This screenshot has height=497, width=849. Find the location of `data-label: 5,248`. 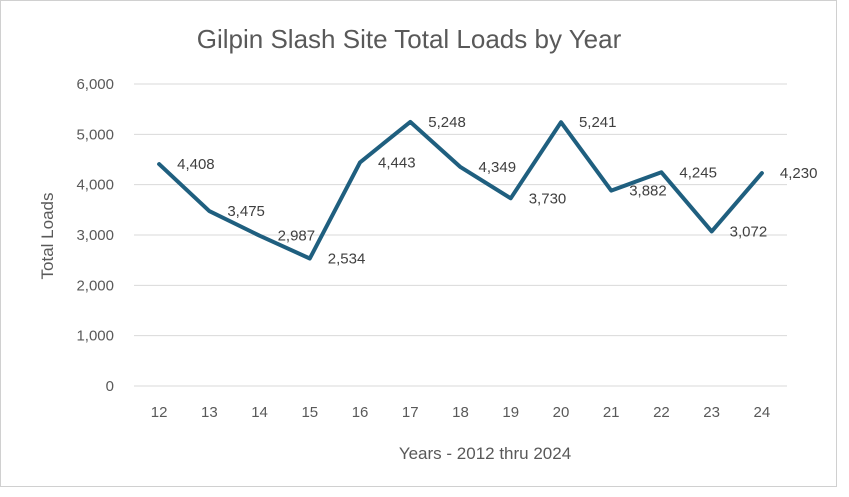

data-label: 5,248 is located at coordinates (447, 122).